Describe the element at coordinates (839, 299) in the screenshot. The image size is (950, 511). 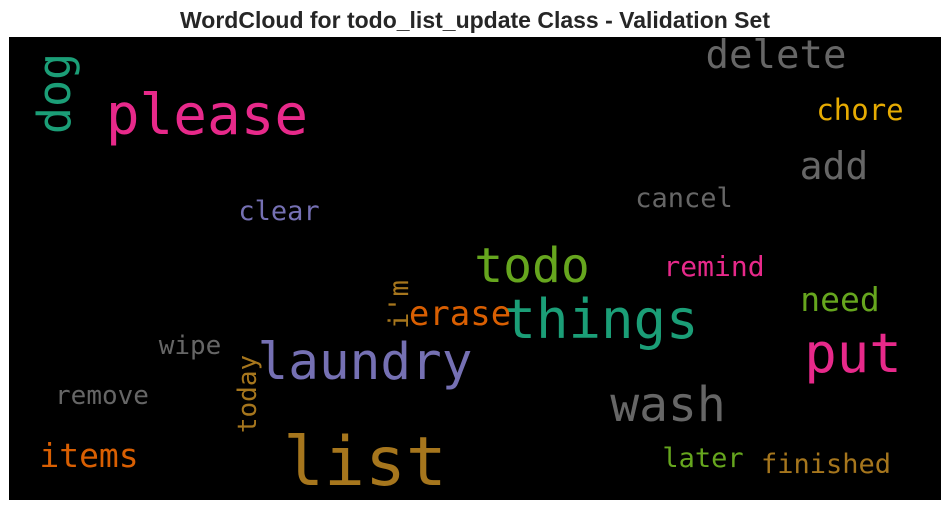
I see `word-need: need` at that location.